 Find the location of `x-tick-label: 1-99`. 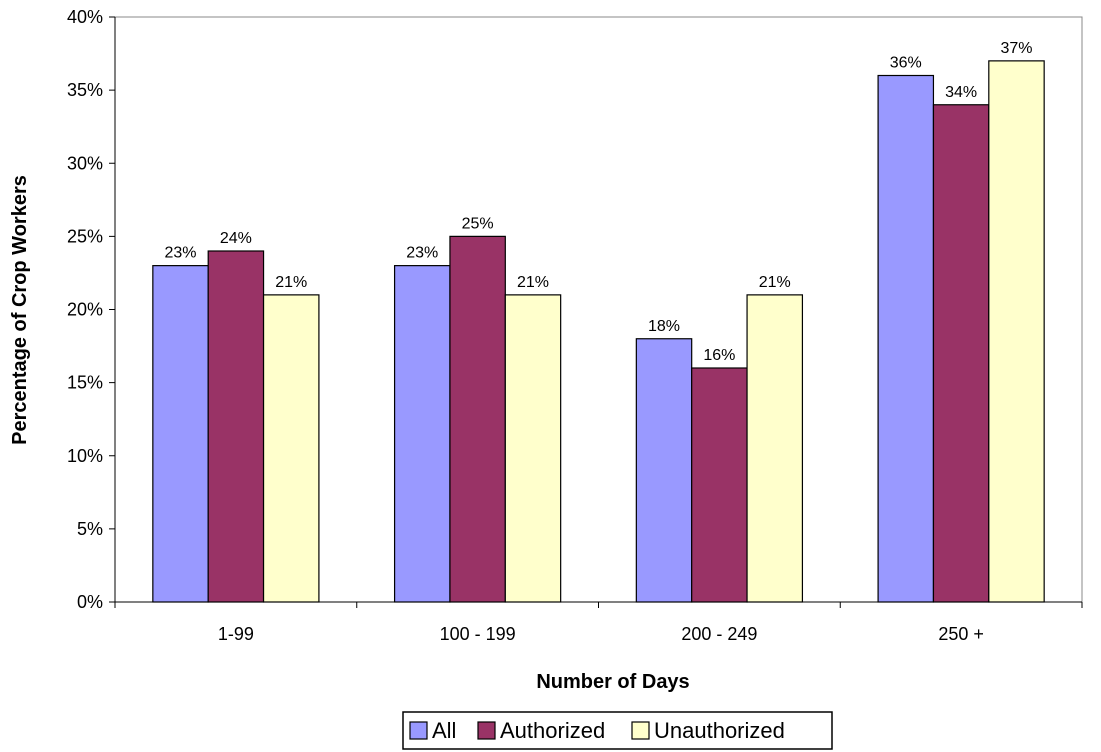

x-tick-label: 1-99 is located at coordinates (236, 634).